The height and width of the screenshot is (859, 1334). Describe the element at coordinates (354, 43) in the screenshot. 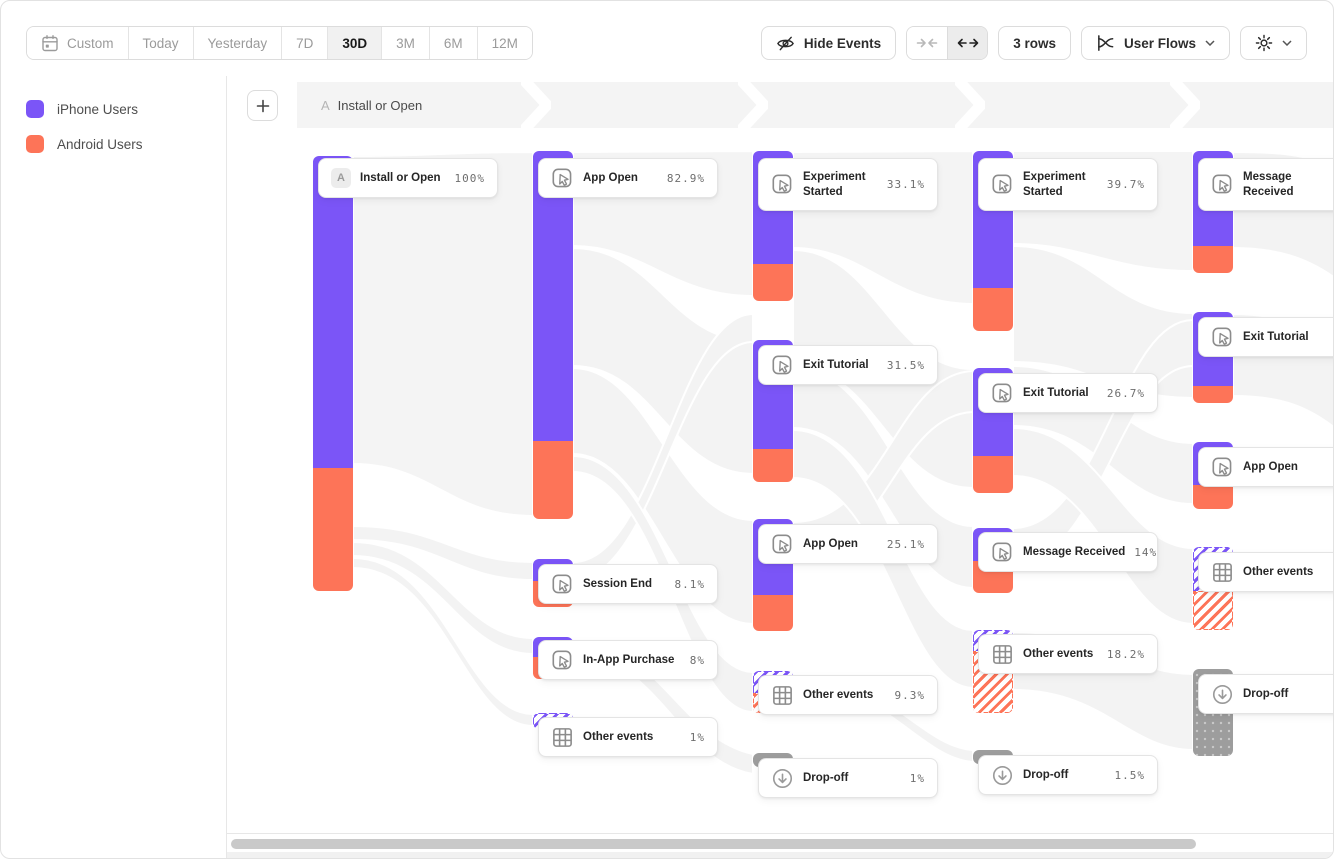

I see `date-range-30d: 30D` at that location.